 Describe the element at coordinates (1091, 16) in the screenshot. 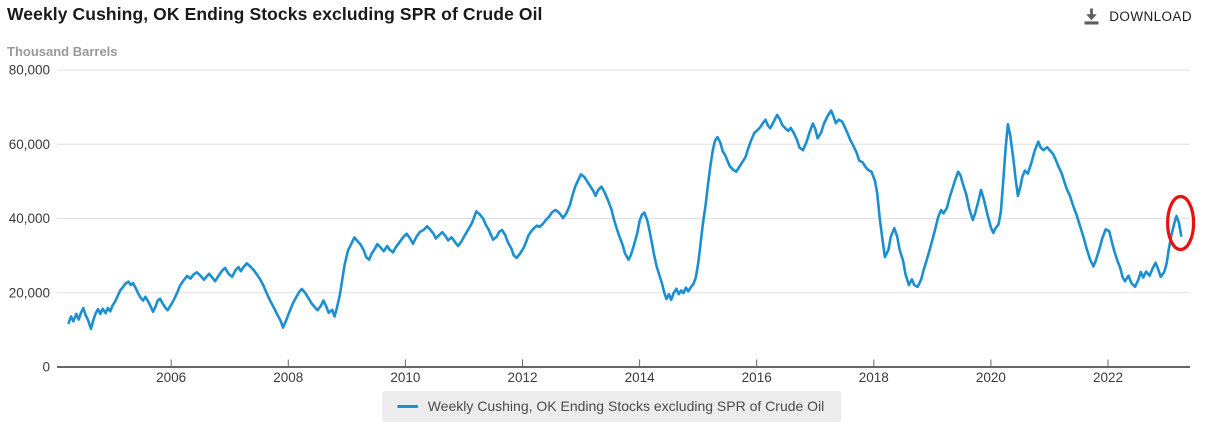

I see `download-icon` at that location.